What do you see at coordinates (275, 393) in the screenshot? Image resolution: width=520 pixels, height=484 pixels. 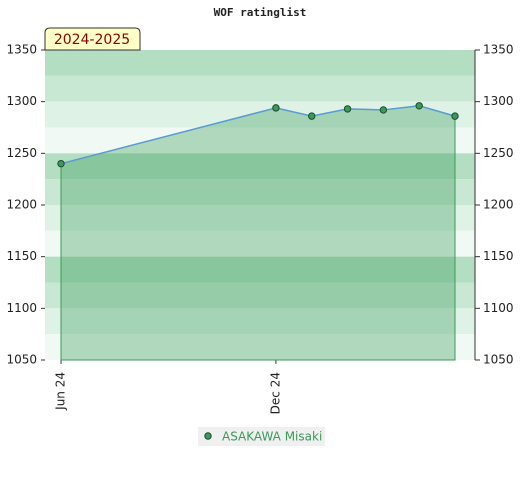 I see `x-tick-label: Dec 24` at bounding box center [275, 393].